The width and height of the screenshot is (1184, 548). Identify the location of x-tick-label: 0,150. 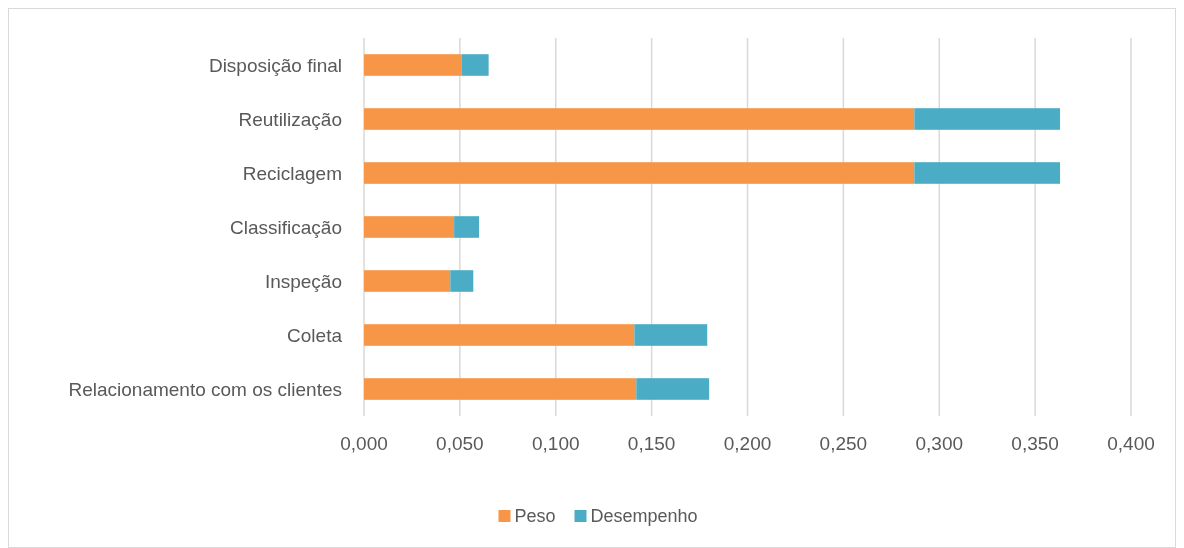
(651, 443).